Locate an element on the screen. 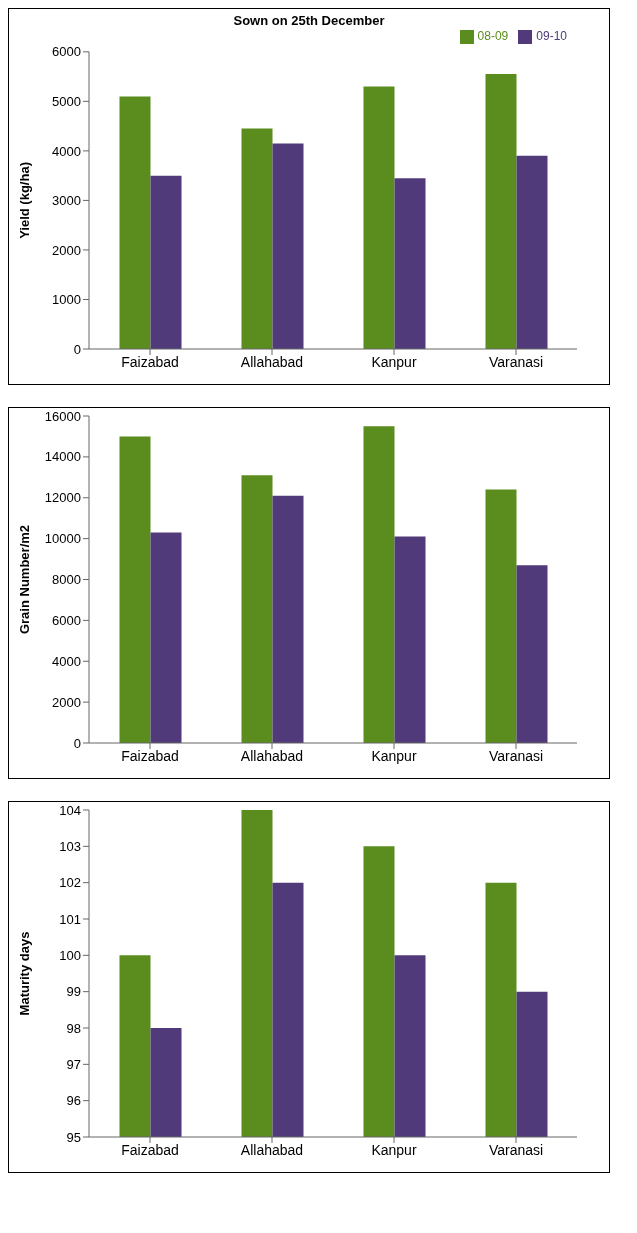 Image resolution: width=637 pixels, height=1233 pixels. y-tick-label: 5000 is located at coordinates (66, 101).